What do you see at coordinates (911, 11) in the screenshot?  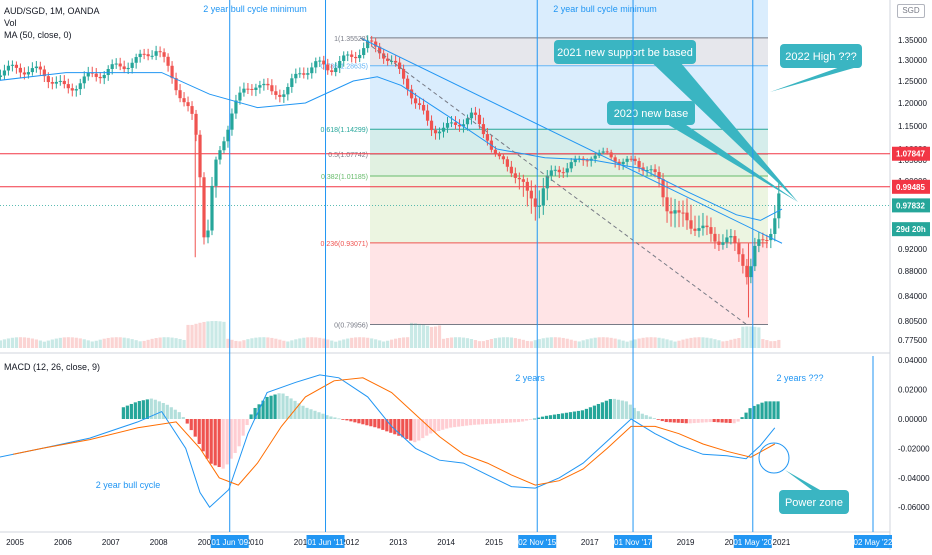 I see `currency-badge: SGD` at bounding box center [911, 11].